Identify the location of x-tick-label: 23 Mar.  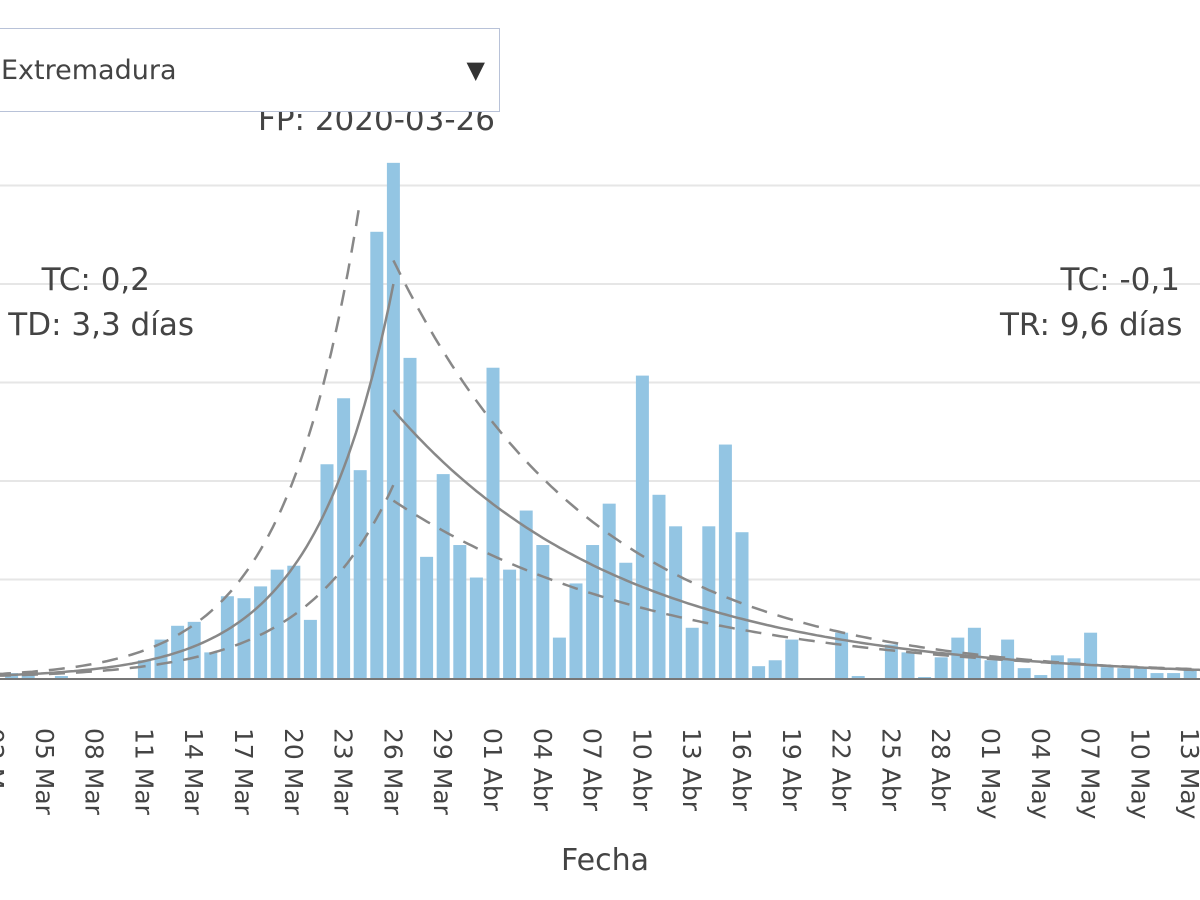
(343, 772).